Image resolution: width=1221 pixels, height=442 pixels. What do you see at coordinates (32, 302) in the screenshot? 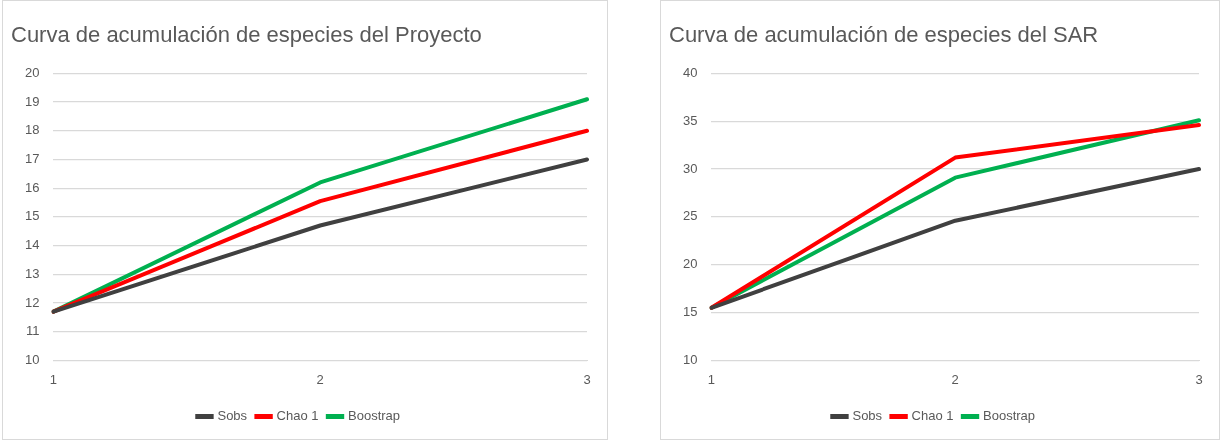
I see `y-tick-label: 12` at bounding box center [32, 302].